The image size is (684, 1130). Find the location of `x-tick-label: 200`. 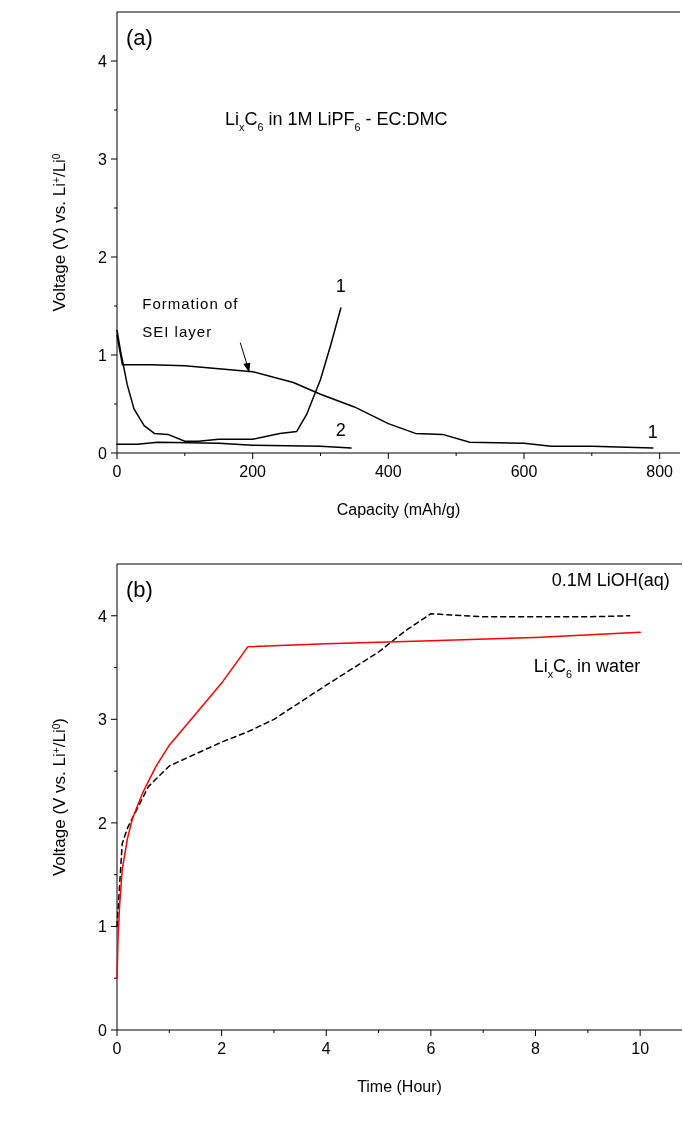

x-tick-label: 200 is located at coordinates (253, 471).